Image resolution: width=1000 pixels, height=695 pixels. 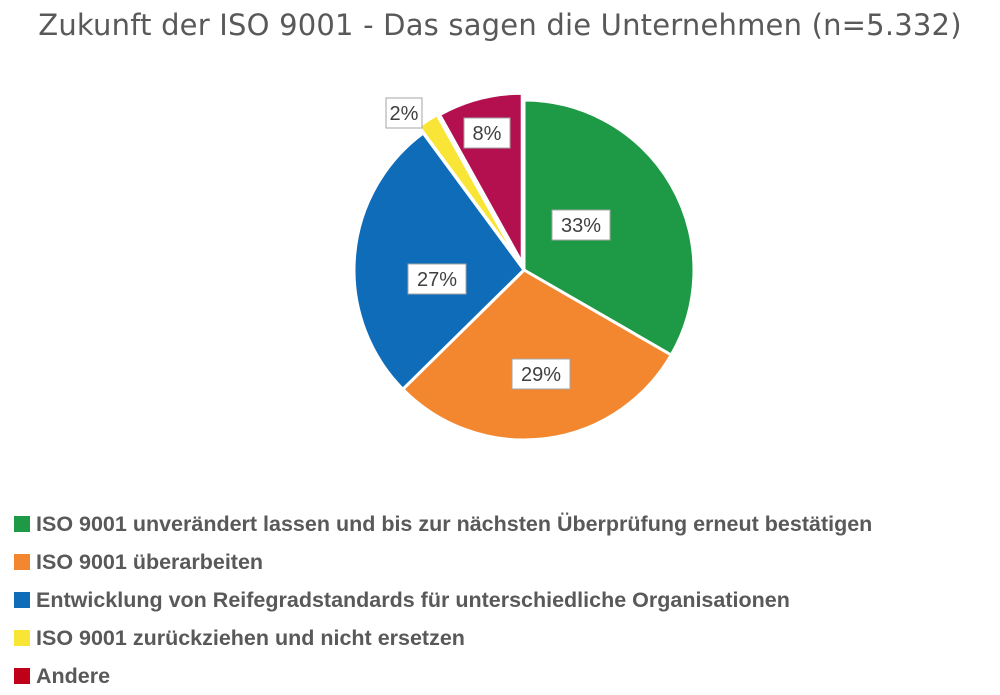 I want to click on data-label-4: 8%, so click(x=487, y=133).